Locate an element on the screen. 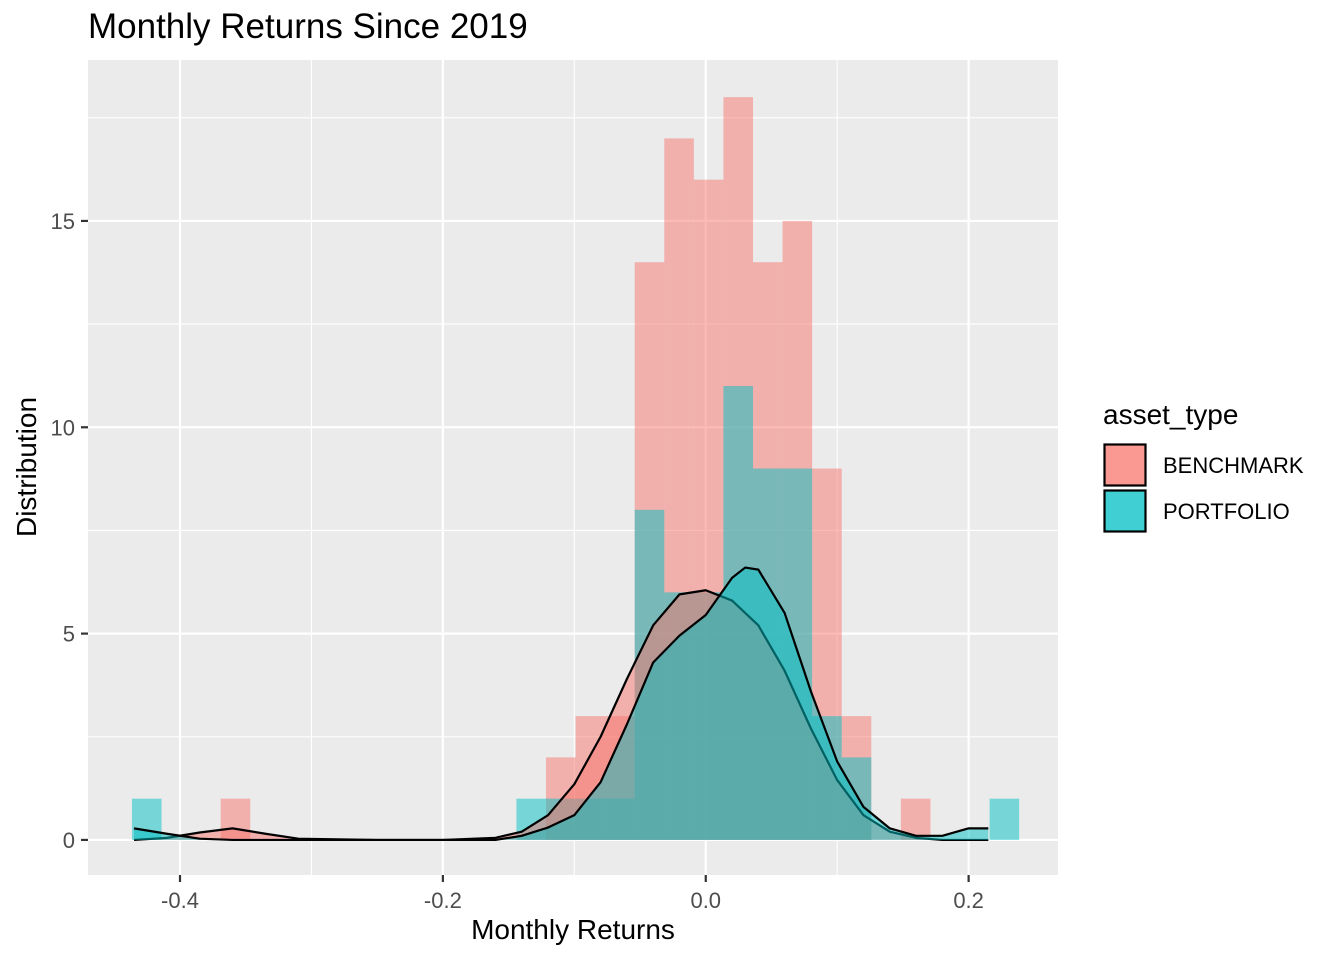 The height and width of the screenshot is (960, 1344). y-axis: 0 5 10 15 is located at coordinates (69, 531).